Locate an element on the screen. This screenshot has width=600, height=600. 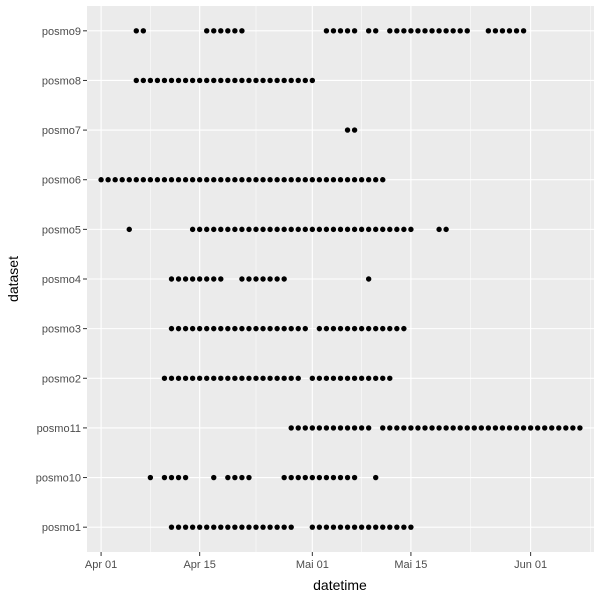
y-tick-label: posmo1 is located at coordinates (61, 528).